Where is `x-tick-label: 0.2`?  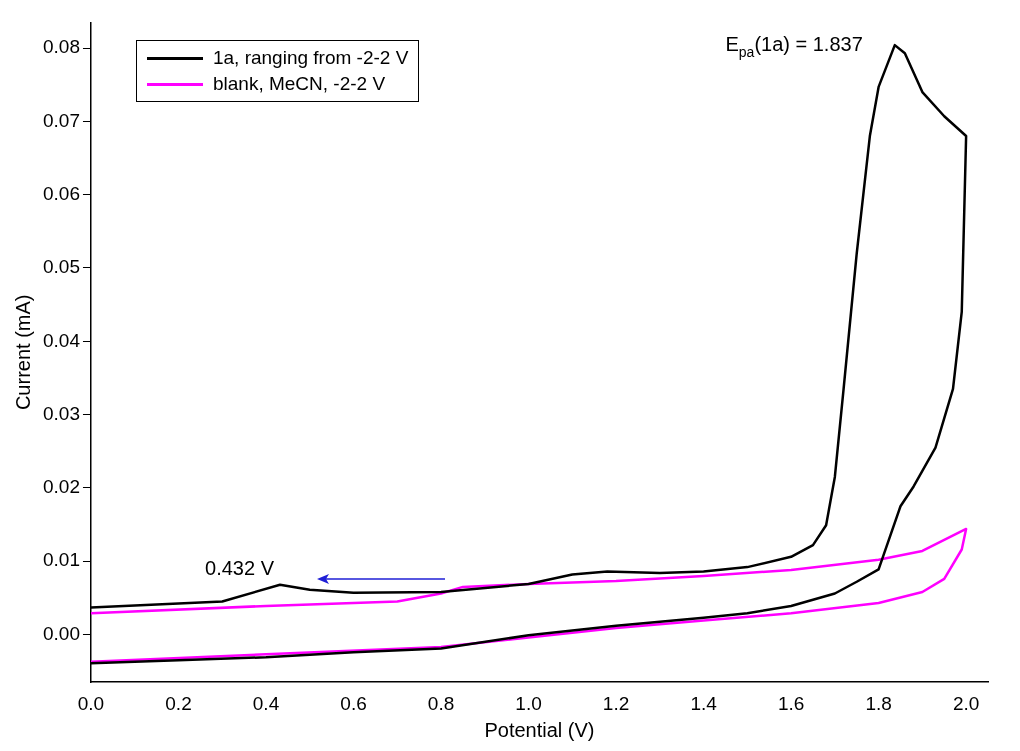 x-tick-label: 0.2 is located at coordinates (178, 703).